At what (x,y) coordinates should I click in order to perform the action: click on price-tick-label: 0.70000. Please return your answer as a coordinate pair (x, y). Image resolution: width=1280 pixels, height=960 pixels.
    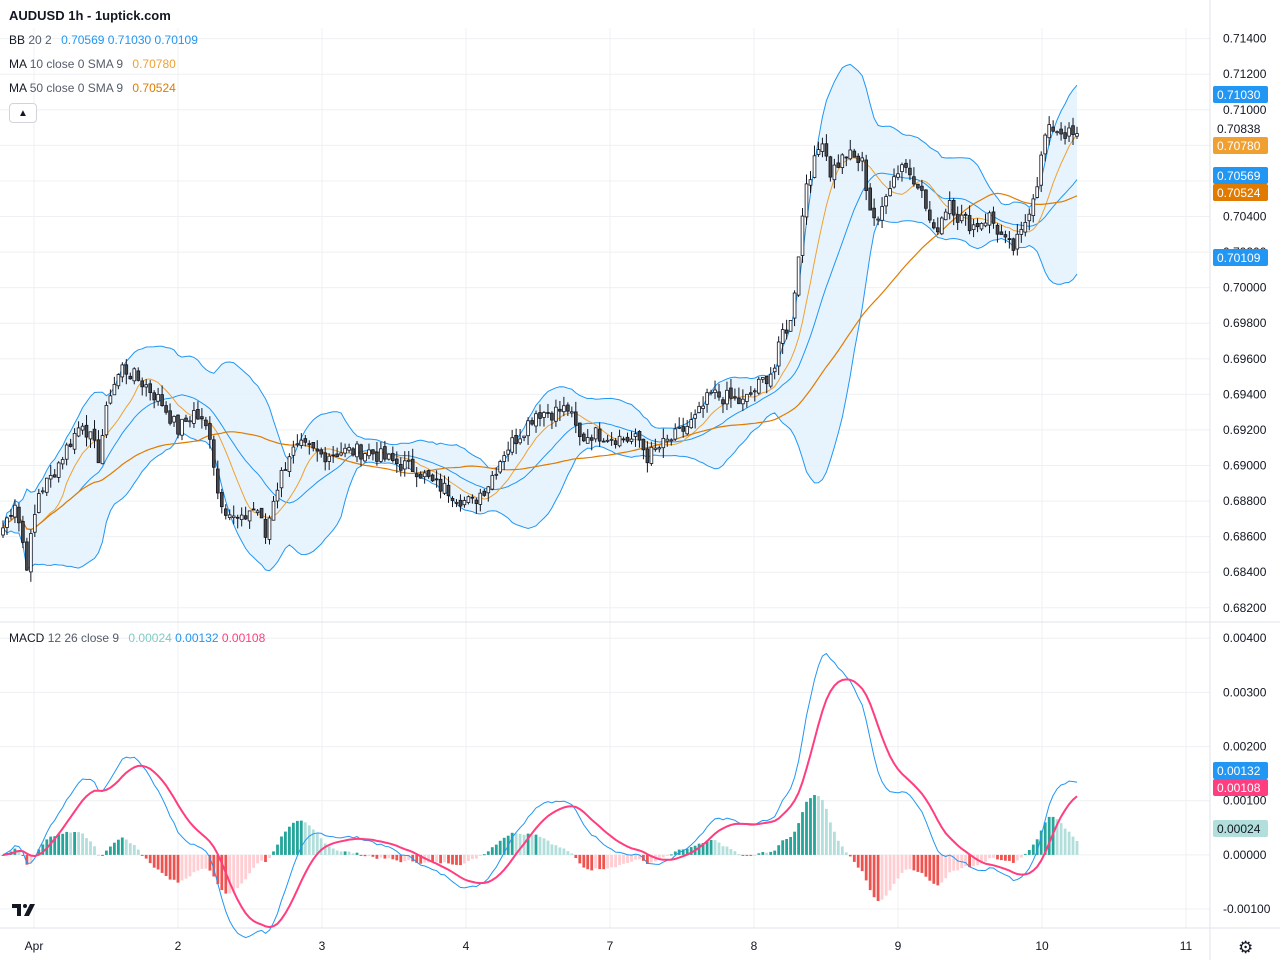
    Looking at the image, I should click on (1245, 288).